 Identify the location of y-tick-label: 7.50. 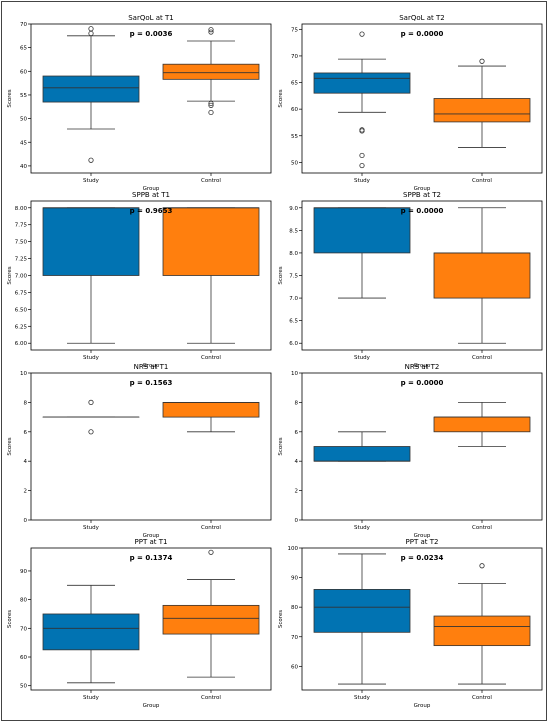
(21, 243).